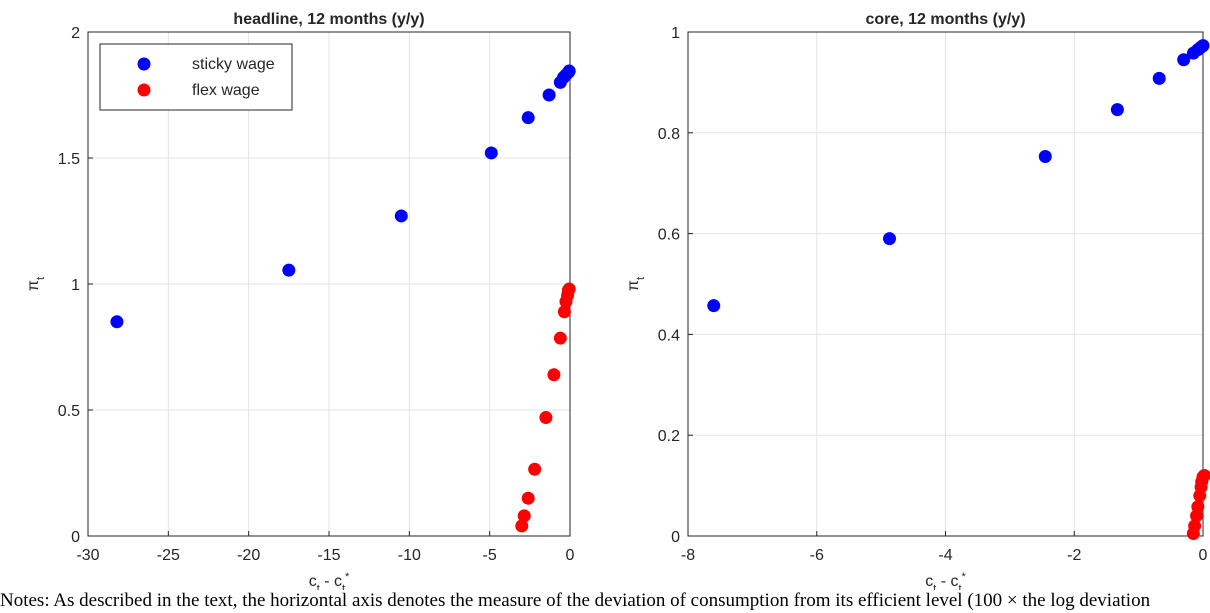 The image size is (1210, 613). I want to click on y-tick-label: 0.4, so click(669, 335).